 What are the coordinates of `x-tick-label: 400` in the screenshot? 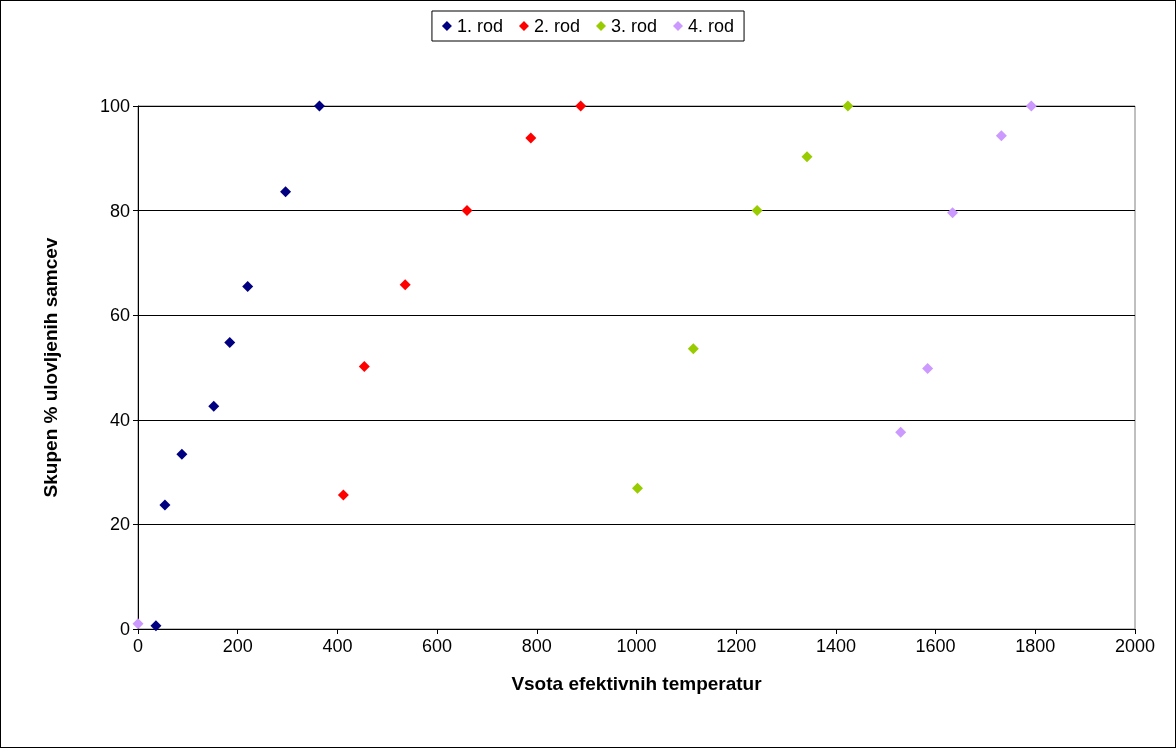 It's located at (337, 646).